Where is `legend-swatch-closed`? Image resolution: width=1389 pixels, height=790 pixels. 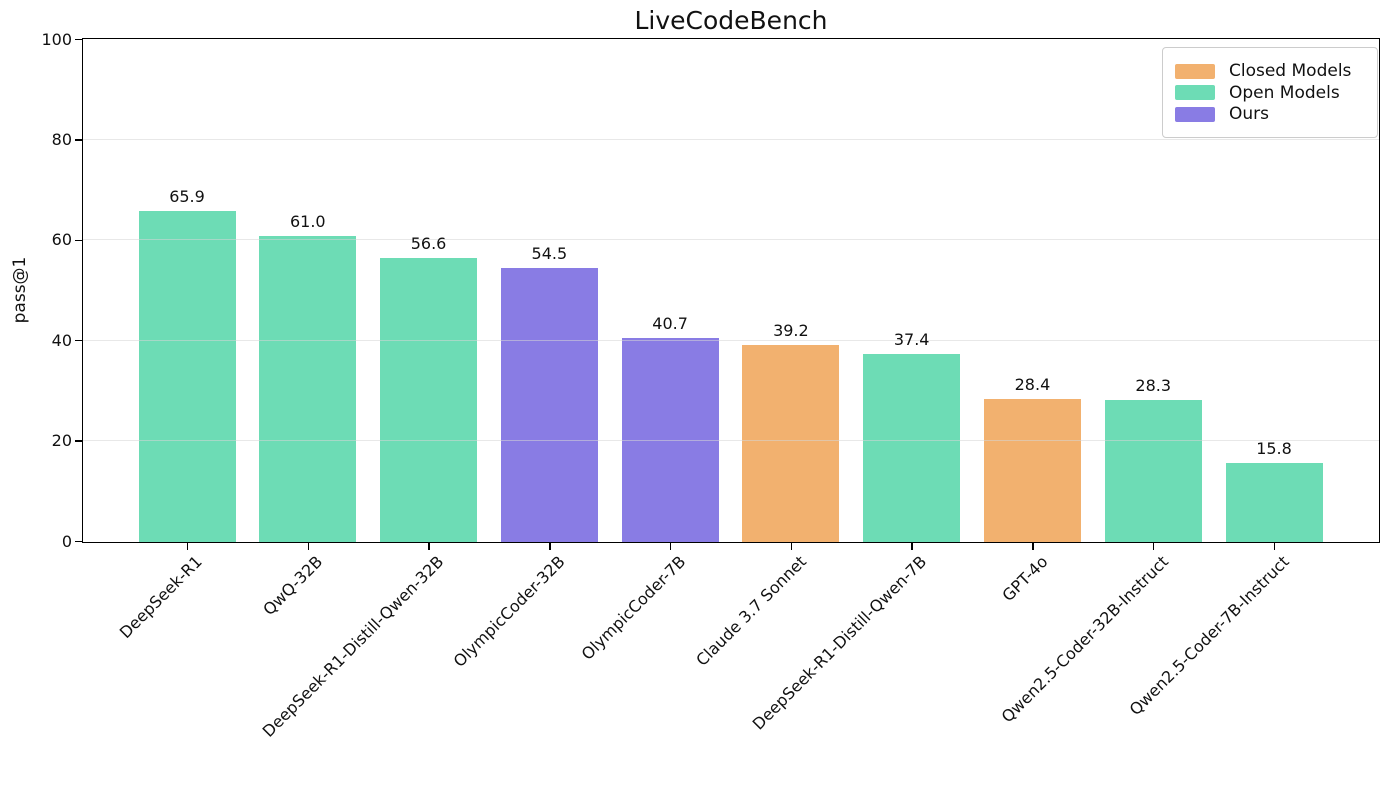 legend-swatch-closed is located at coordinates (1195, 71).